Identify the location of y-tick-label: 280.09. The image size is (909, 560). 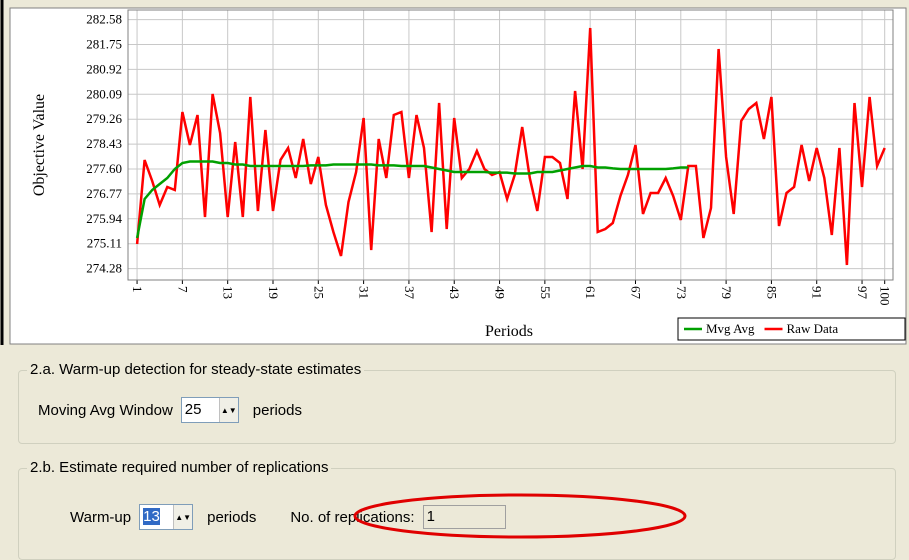
(104, 93).